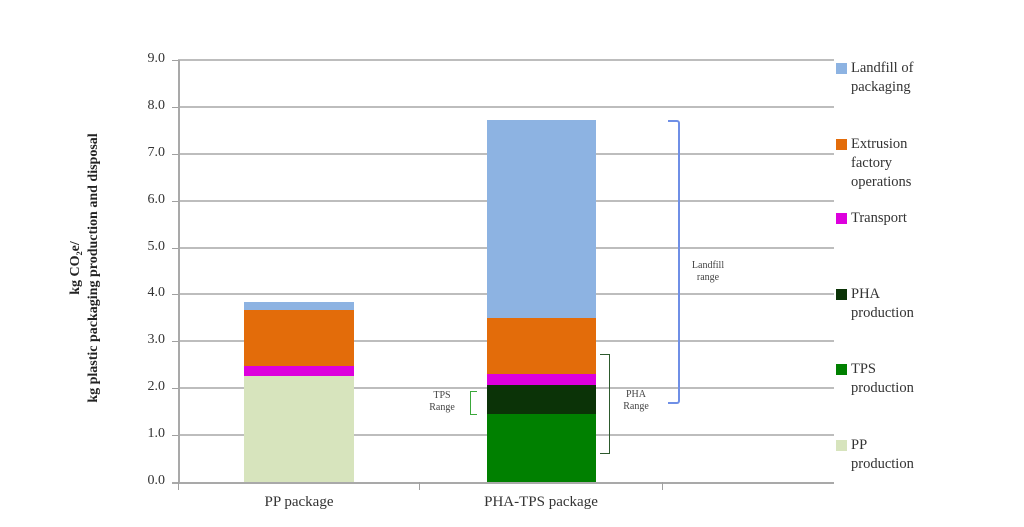 Image resolution: width=1024 pixels, height=527 pixels. I want to click on legend-label: Transport, so click(879, 218).